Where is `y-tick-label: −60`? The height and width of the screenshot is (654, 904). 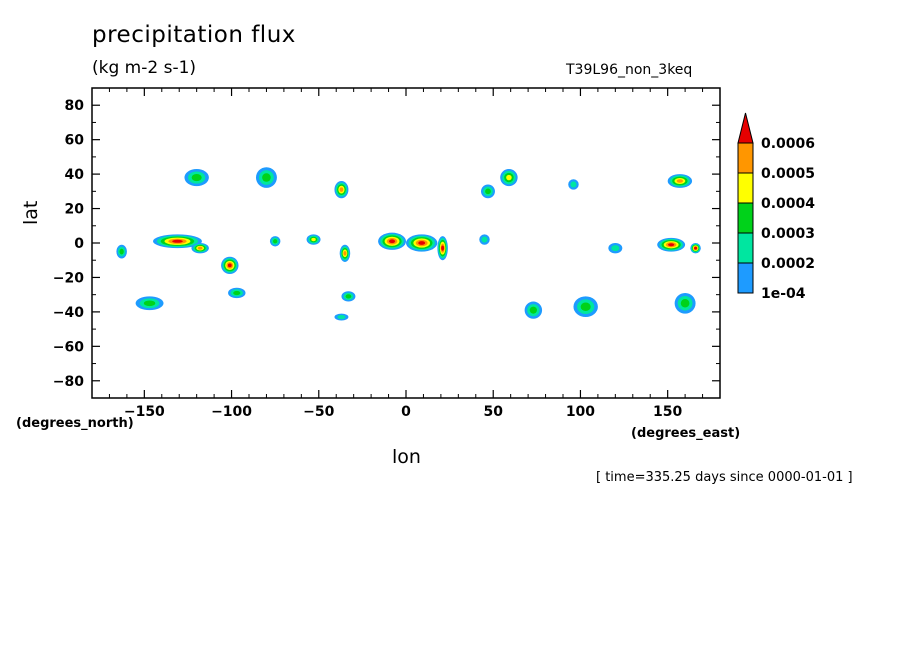
y-tick-label: −60 is located at coordinates (68, 347).